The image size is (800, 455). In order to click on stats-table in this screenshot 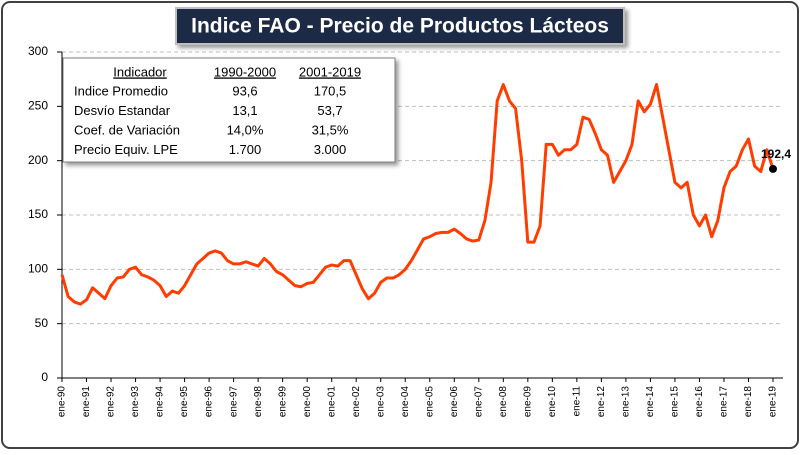, I will do `click(229, 110)`.